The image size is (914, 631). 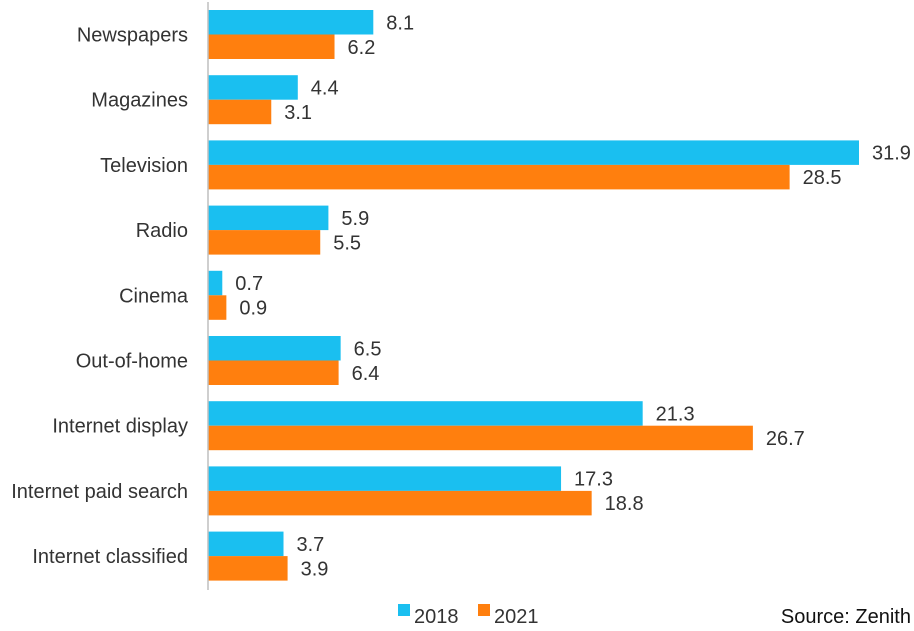 What do you see at coordinates (311, 545) in the screenshot?
I see `value-label-2018: 3.7` at bounding box center [311, 545].